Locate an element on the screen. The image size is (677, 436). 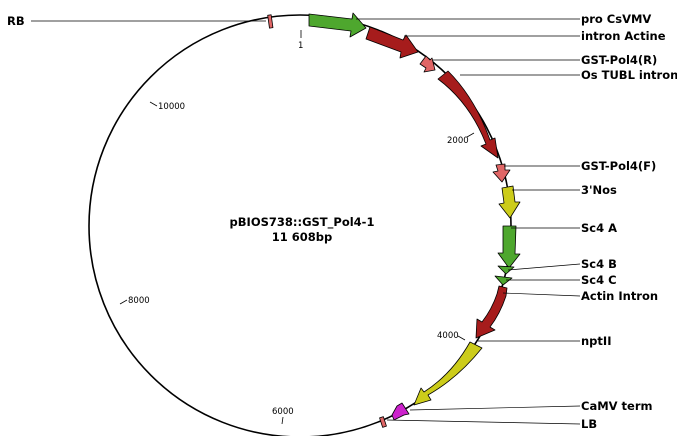
tick-label-6000: 6000 is located at coordinates (283, 412).